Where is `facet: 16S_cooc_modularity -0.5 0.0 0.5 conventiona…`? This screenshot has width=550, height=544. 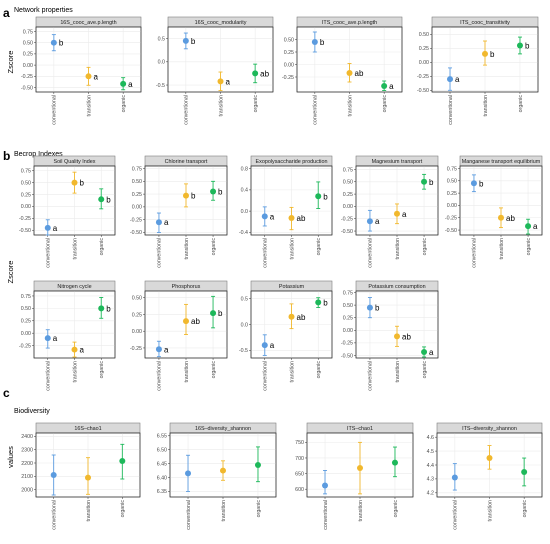 facet: 16S_cooc_modularity -0.5 0.0 0.5 conventiona… is located at coordinates (215, 70).